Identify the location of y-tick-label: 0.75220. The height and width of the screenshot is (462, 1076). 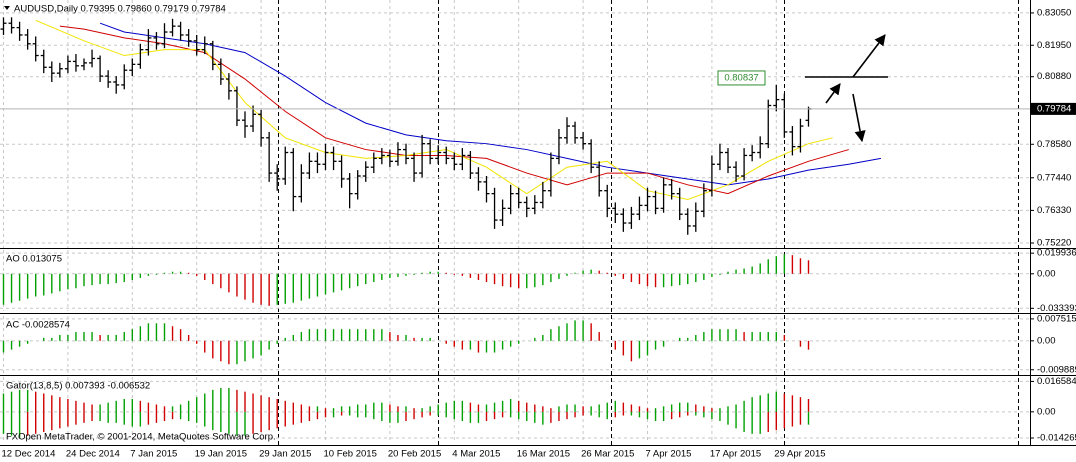
(1054, 243).